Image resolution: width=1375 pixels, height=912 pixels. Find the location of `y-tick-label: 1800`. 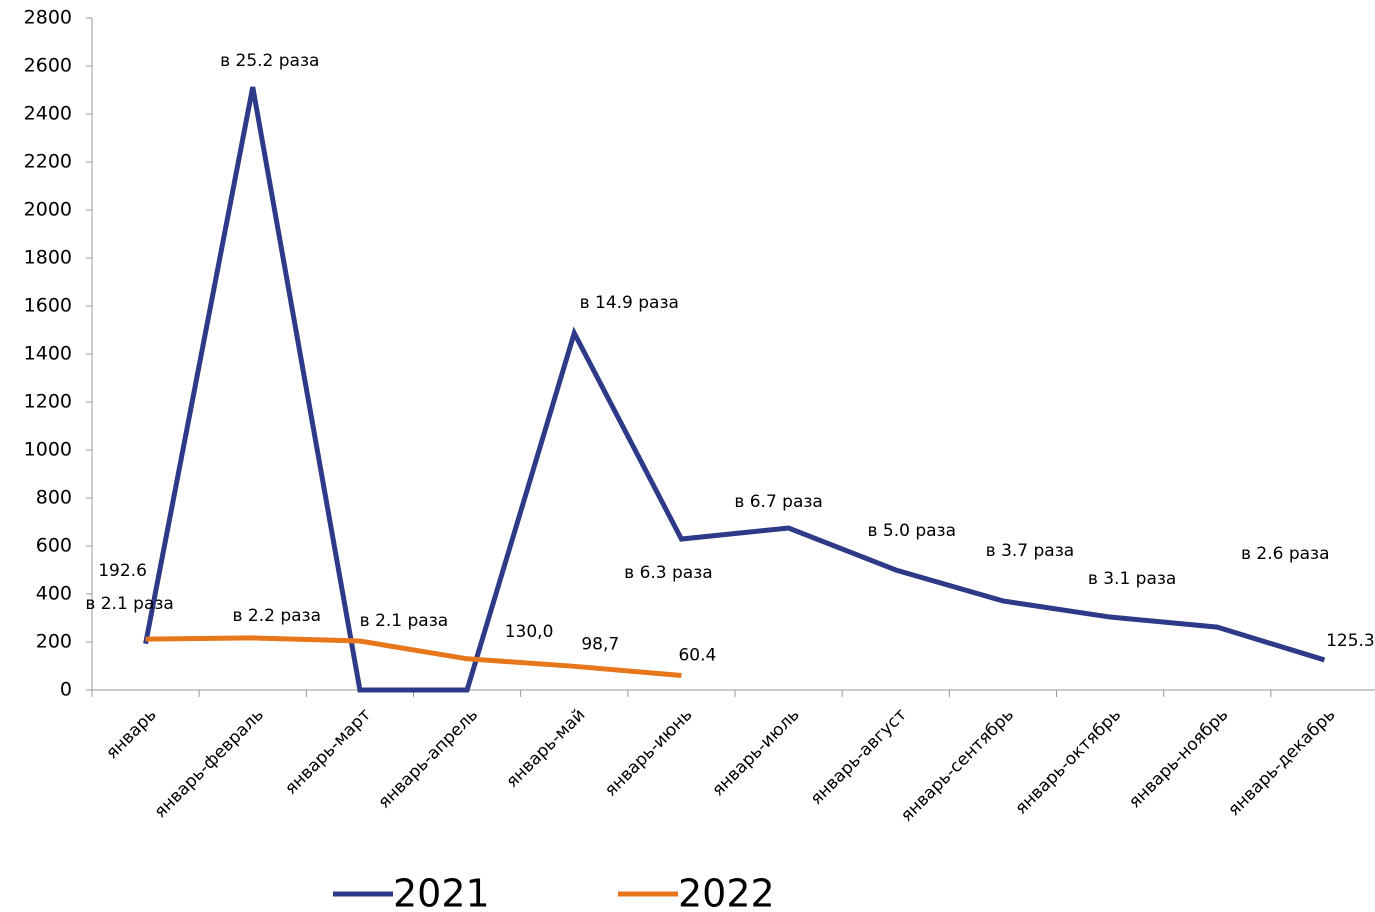

y-tick-label: 1800 is located at coordinates (48, 258).